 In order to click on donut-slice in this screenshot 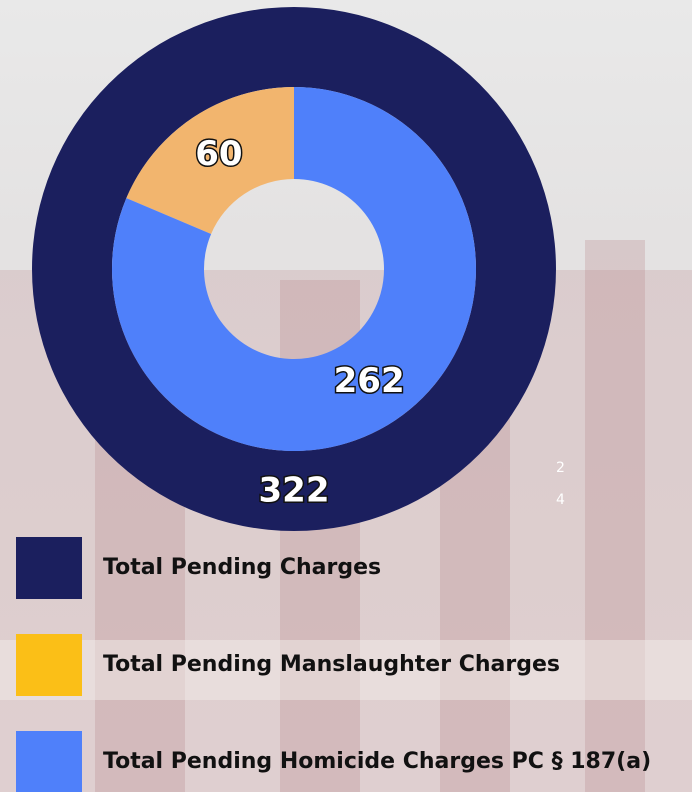, I will do `click(210, 160)`.